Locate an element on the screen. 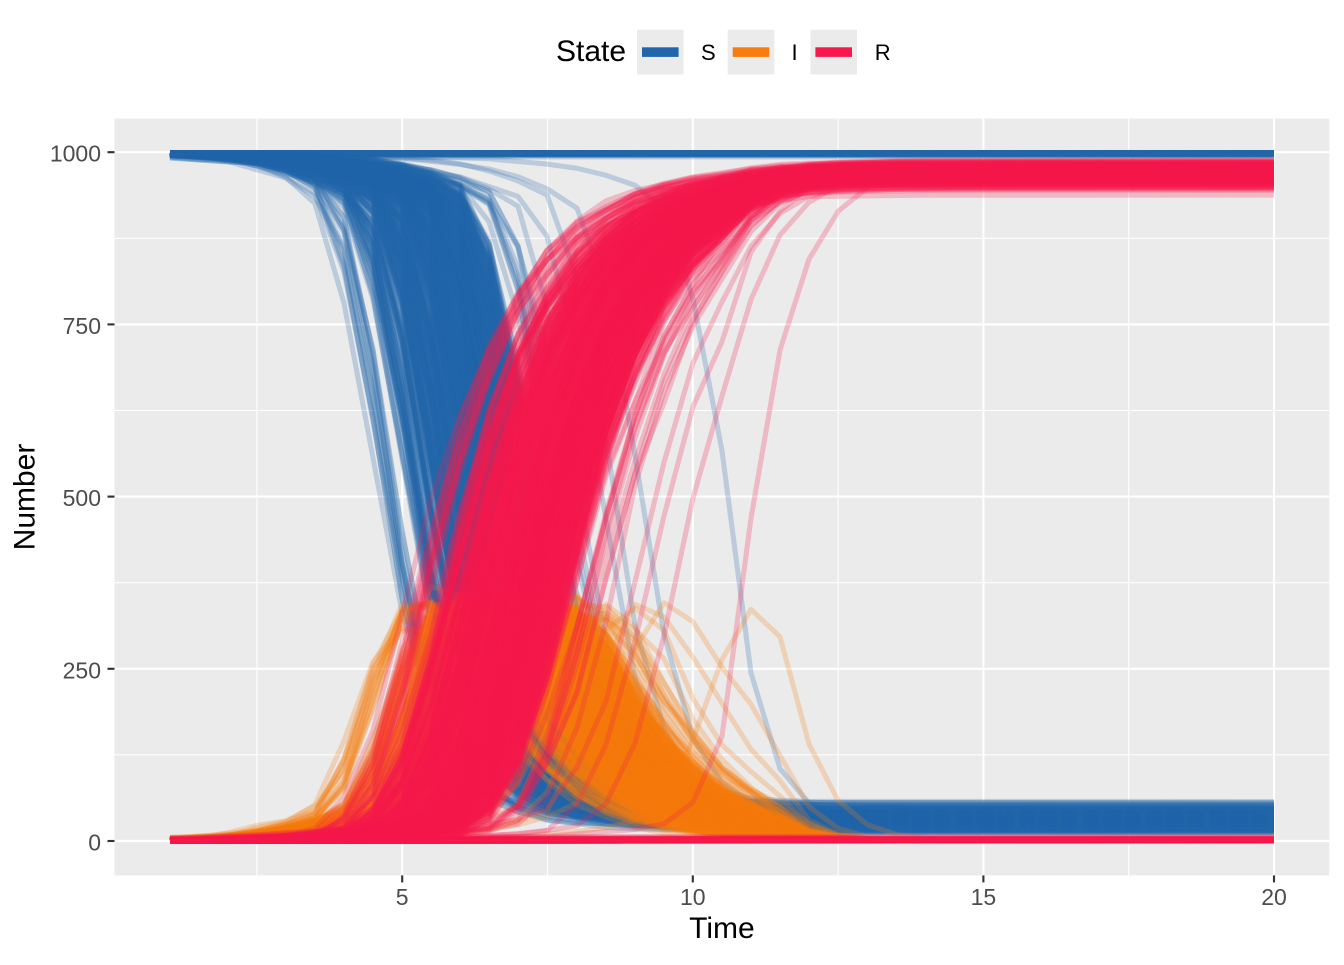  svg-text: 10 is located at coordinates (693, 897).